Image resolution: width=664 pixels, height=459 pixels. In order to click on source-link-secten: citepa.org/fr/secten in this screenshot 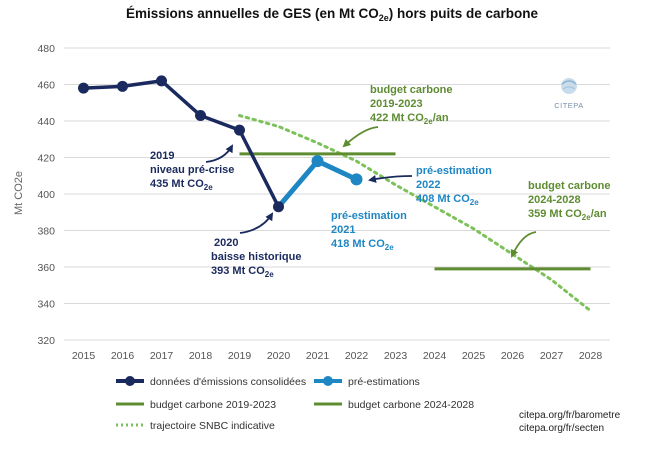, I will do `click(561, 428)`.